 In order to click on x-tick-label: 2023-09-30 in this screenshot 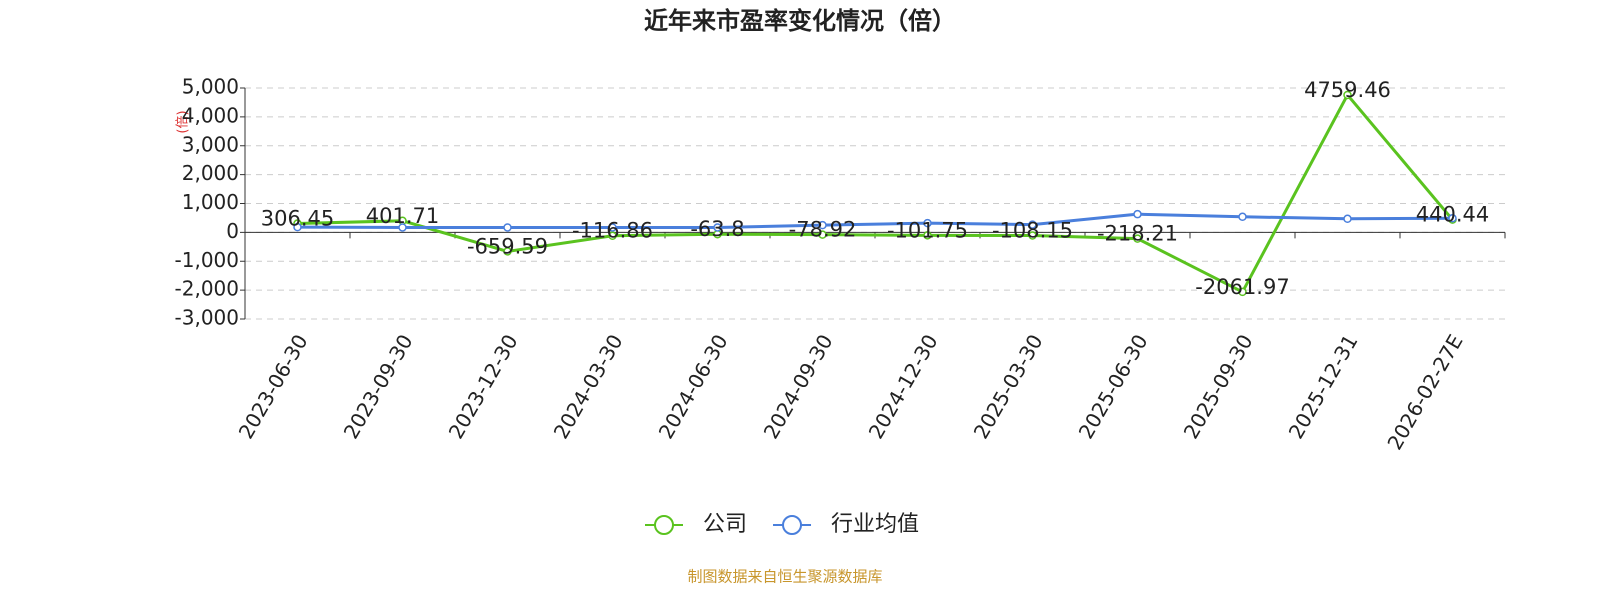, I will do `click(378, 386)`.